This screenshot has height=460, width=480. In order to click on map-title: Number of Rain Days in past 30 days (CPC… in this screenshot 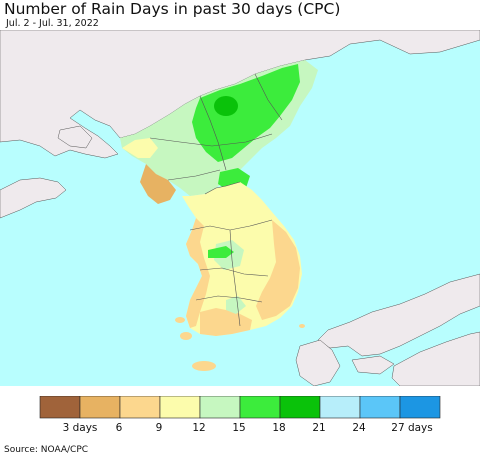, I will do `click(172, 9)`.